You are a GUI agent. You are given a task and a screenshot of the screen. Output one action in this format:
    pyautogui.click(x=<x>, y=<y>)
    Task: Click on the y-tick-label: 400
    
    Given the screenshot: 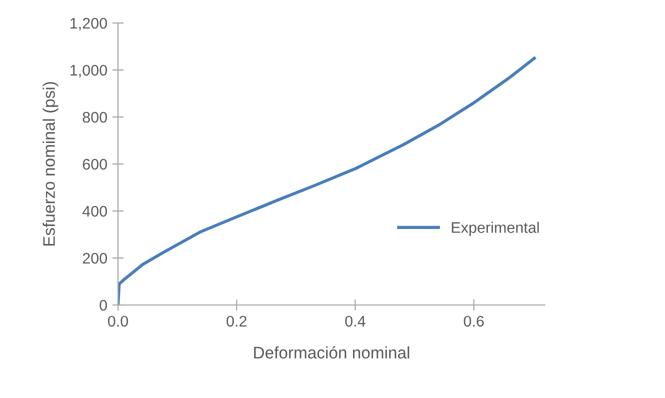 What is the action you would take?
    pyautogui.click(x=94, y=211)
    